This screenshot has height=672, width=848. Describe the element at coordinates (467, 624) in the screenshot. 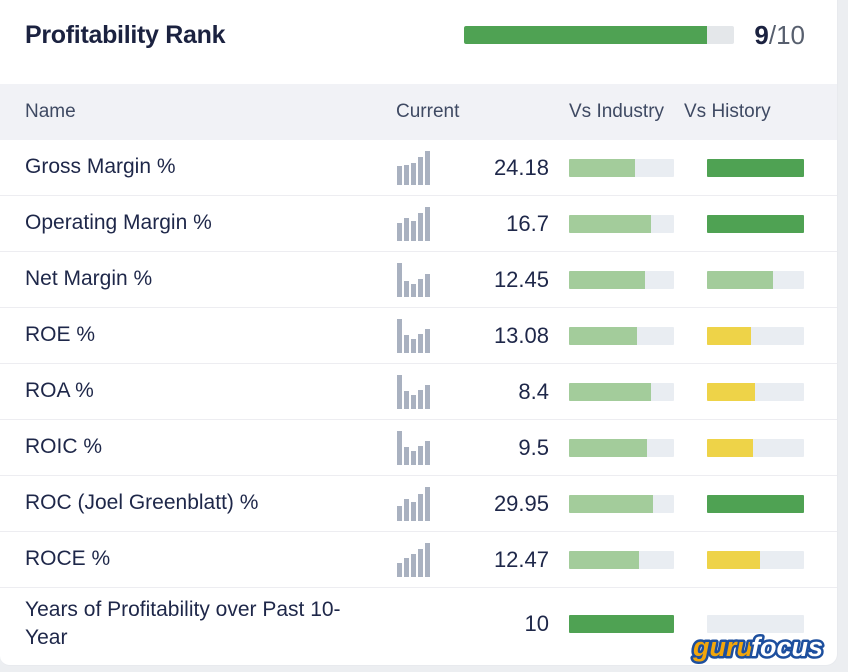

I see `metric-current-cell: 10` at that location.